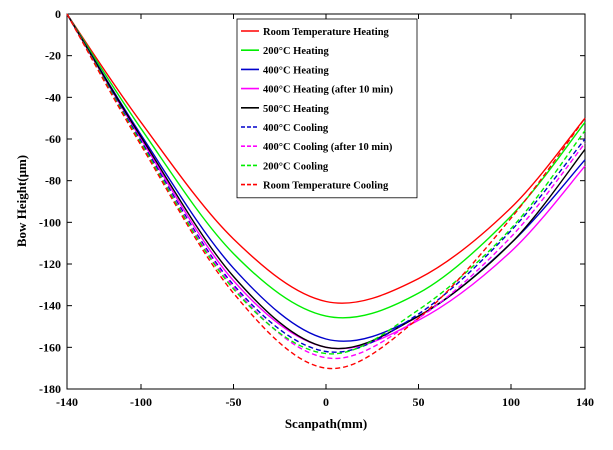 The height and width of the screenshot is (450, 613). What do you see at coordinates (326, 402) in the screenshot?
I see `x-tick-label: 0` at bounding box center [326, 402].